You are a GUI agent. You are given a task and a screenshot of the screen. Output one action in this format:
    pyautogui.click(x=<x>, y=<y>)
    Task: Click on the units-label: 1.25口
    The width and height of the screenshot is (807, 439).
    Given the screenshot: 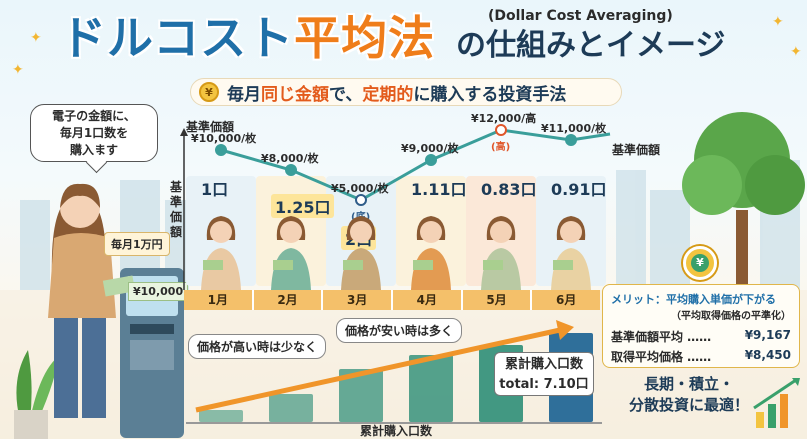 What is the action you would take?
    pyautogui.click(x=303, y=206)
    